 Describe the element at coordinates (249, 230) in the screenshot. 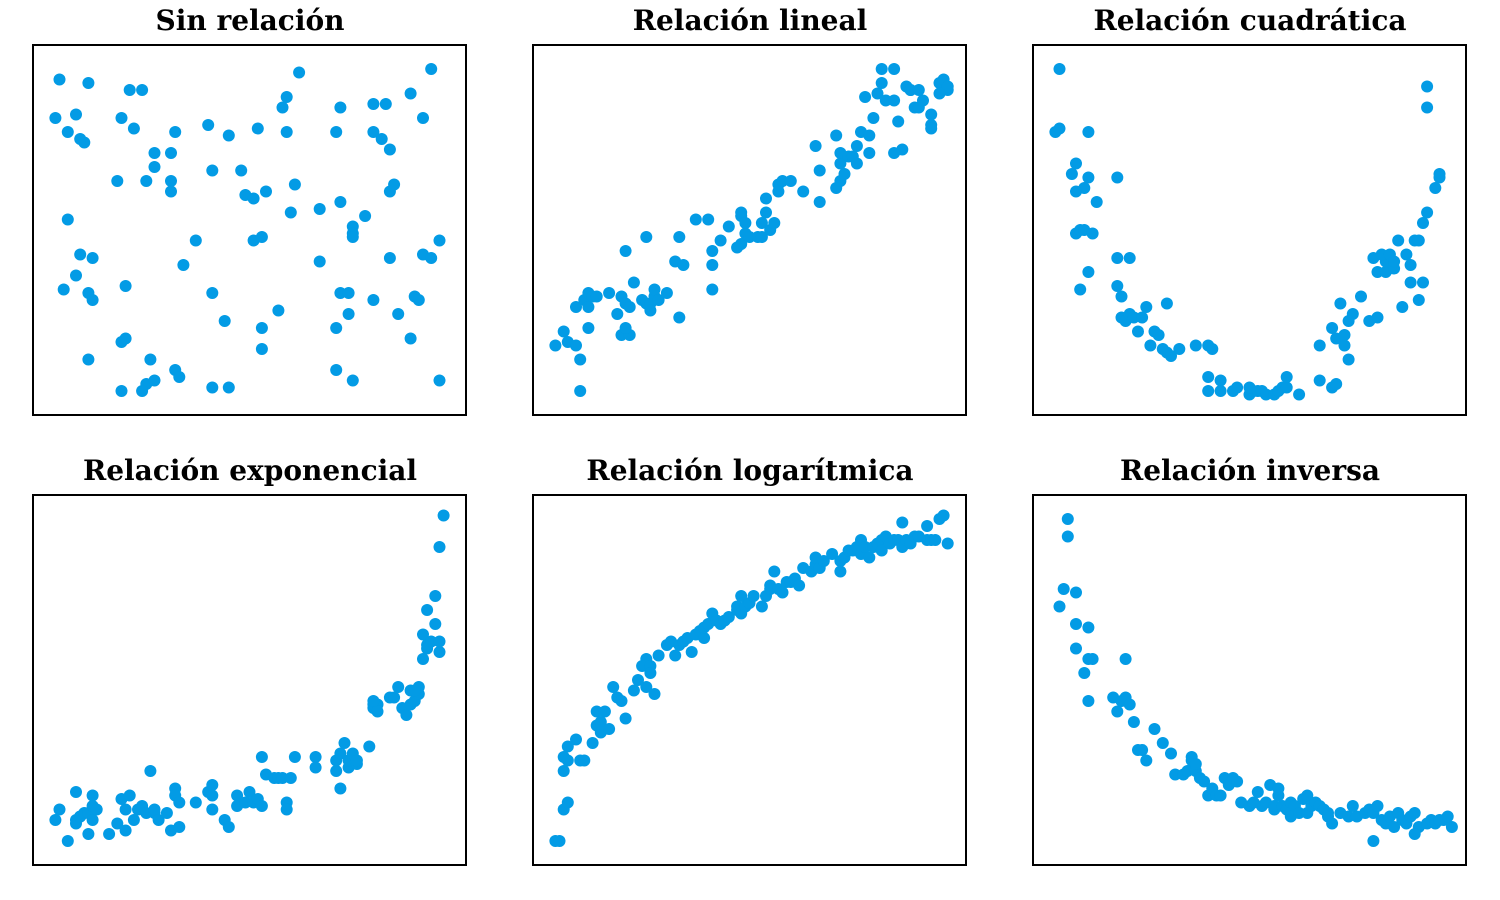

I see `plot-frame` at that location.